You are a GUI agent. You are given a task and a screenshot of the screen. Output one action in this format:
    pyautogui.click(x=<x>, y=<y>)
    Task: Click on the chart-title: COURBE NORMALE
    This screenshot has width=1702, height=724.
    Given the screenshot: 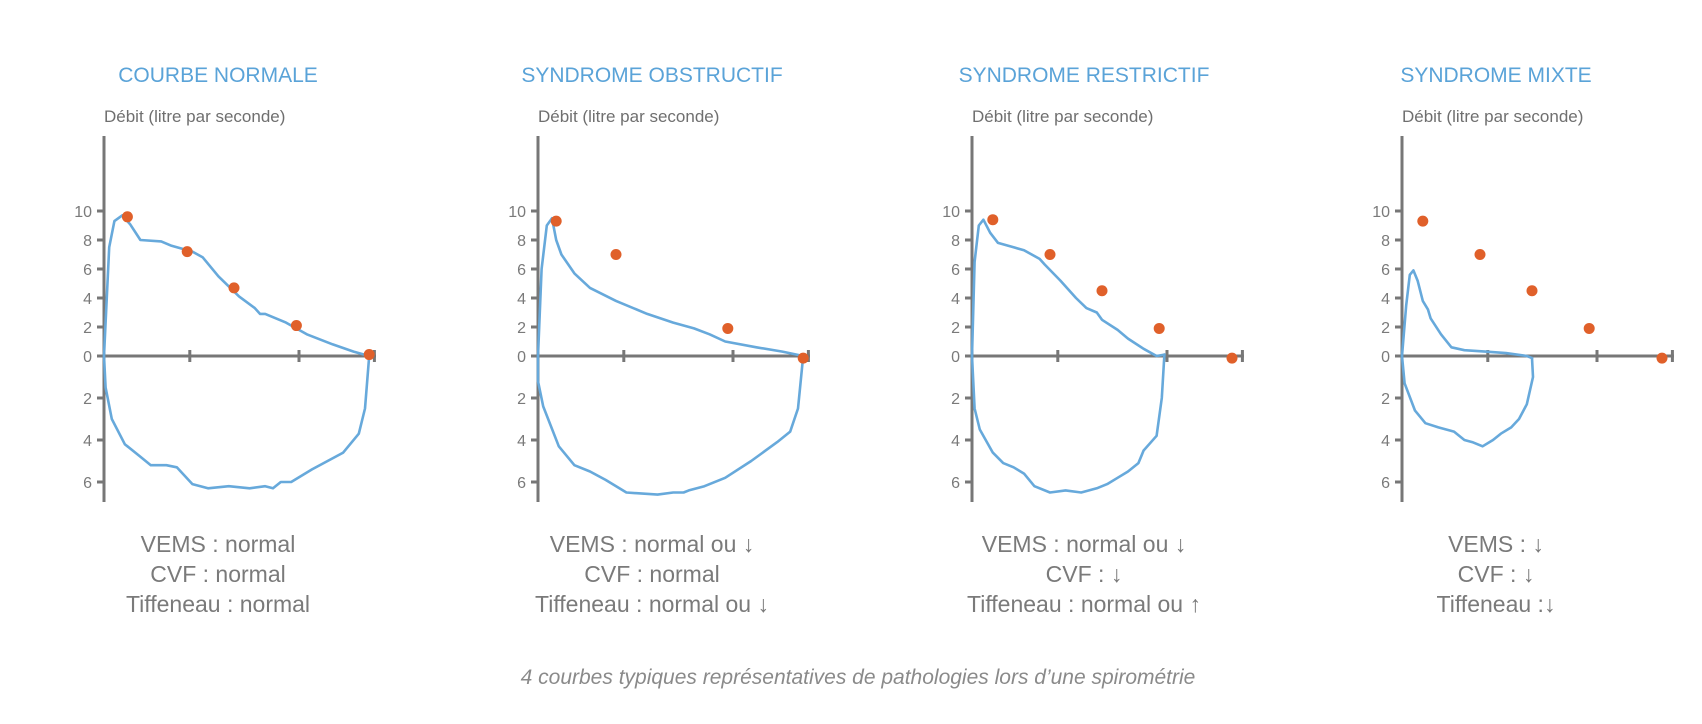 What is the action you would take?
    pyautogui.click(x=218, y=75)
    